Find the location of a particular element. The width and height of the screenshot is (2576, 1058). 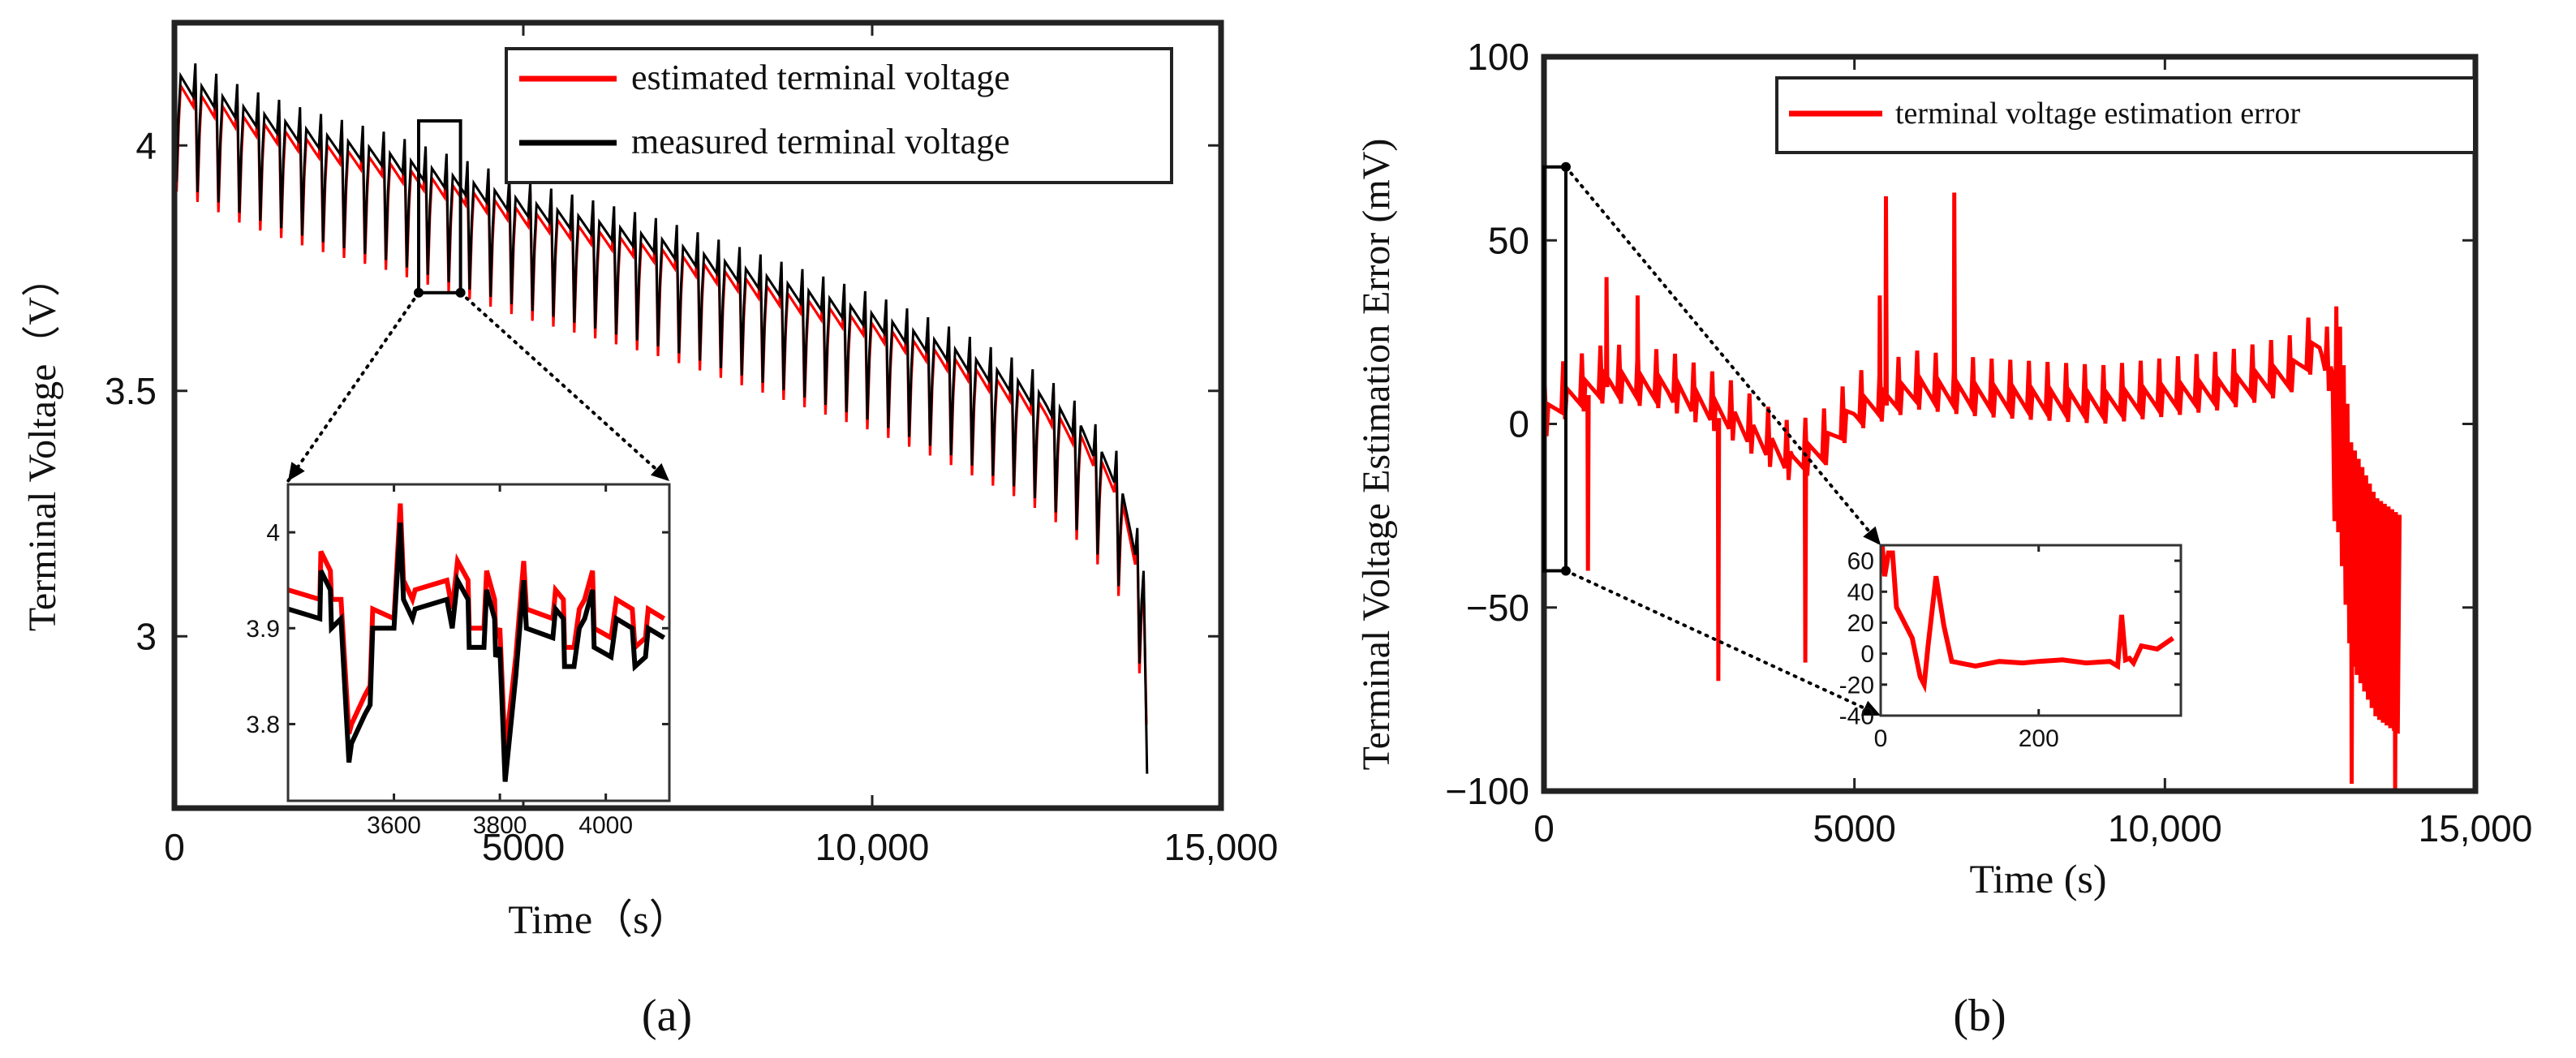

b-x-axis-label: Time (s) is located at coordinates (2037, 878).